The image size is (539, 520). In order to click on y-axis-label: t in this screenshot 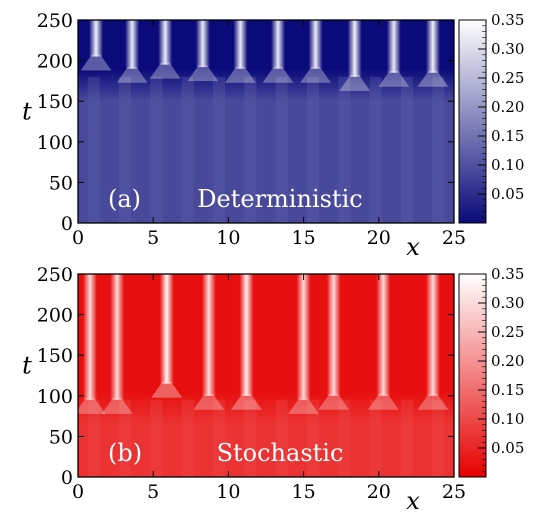, I will do `click(27, 366)`.